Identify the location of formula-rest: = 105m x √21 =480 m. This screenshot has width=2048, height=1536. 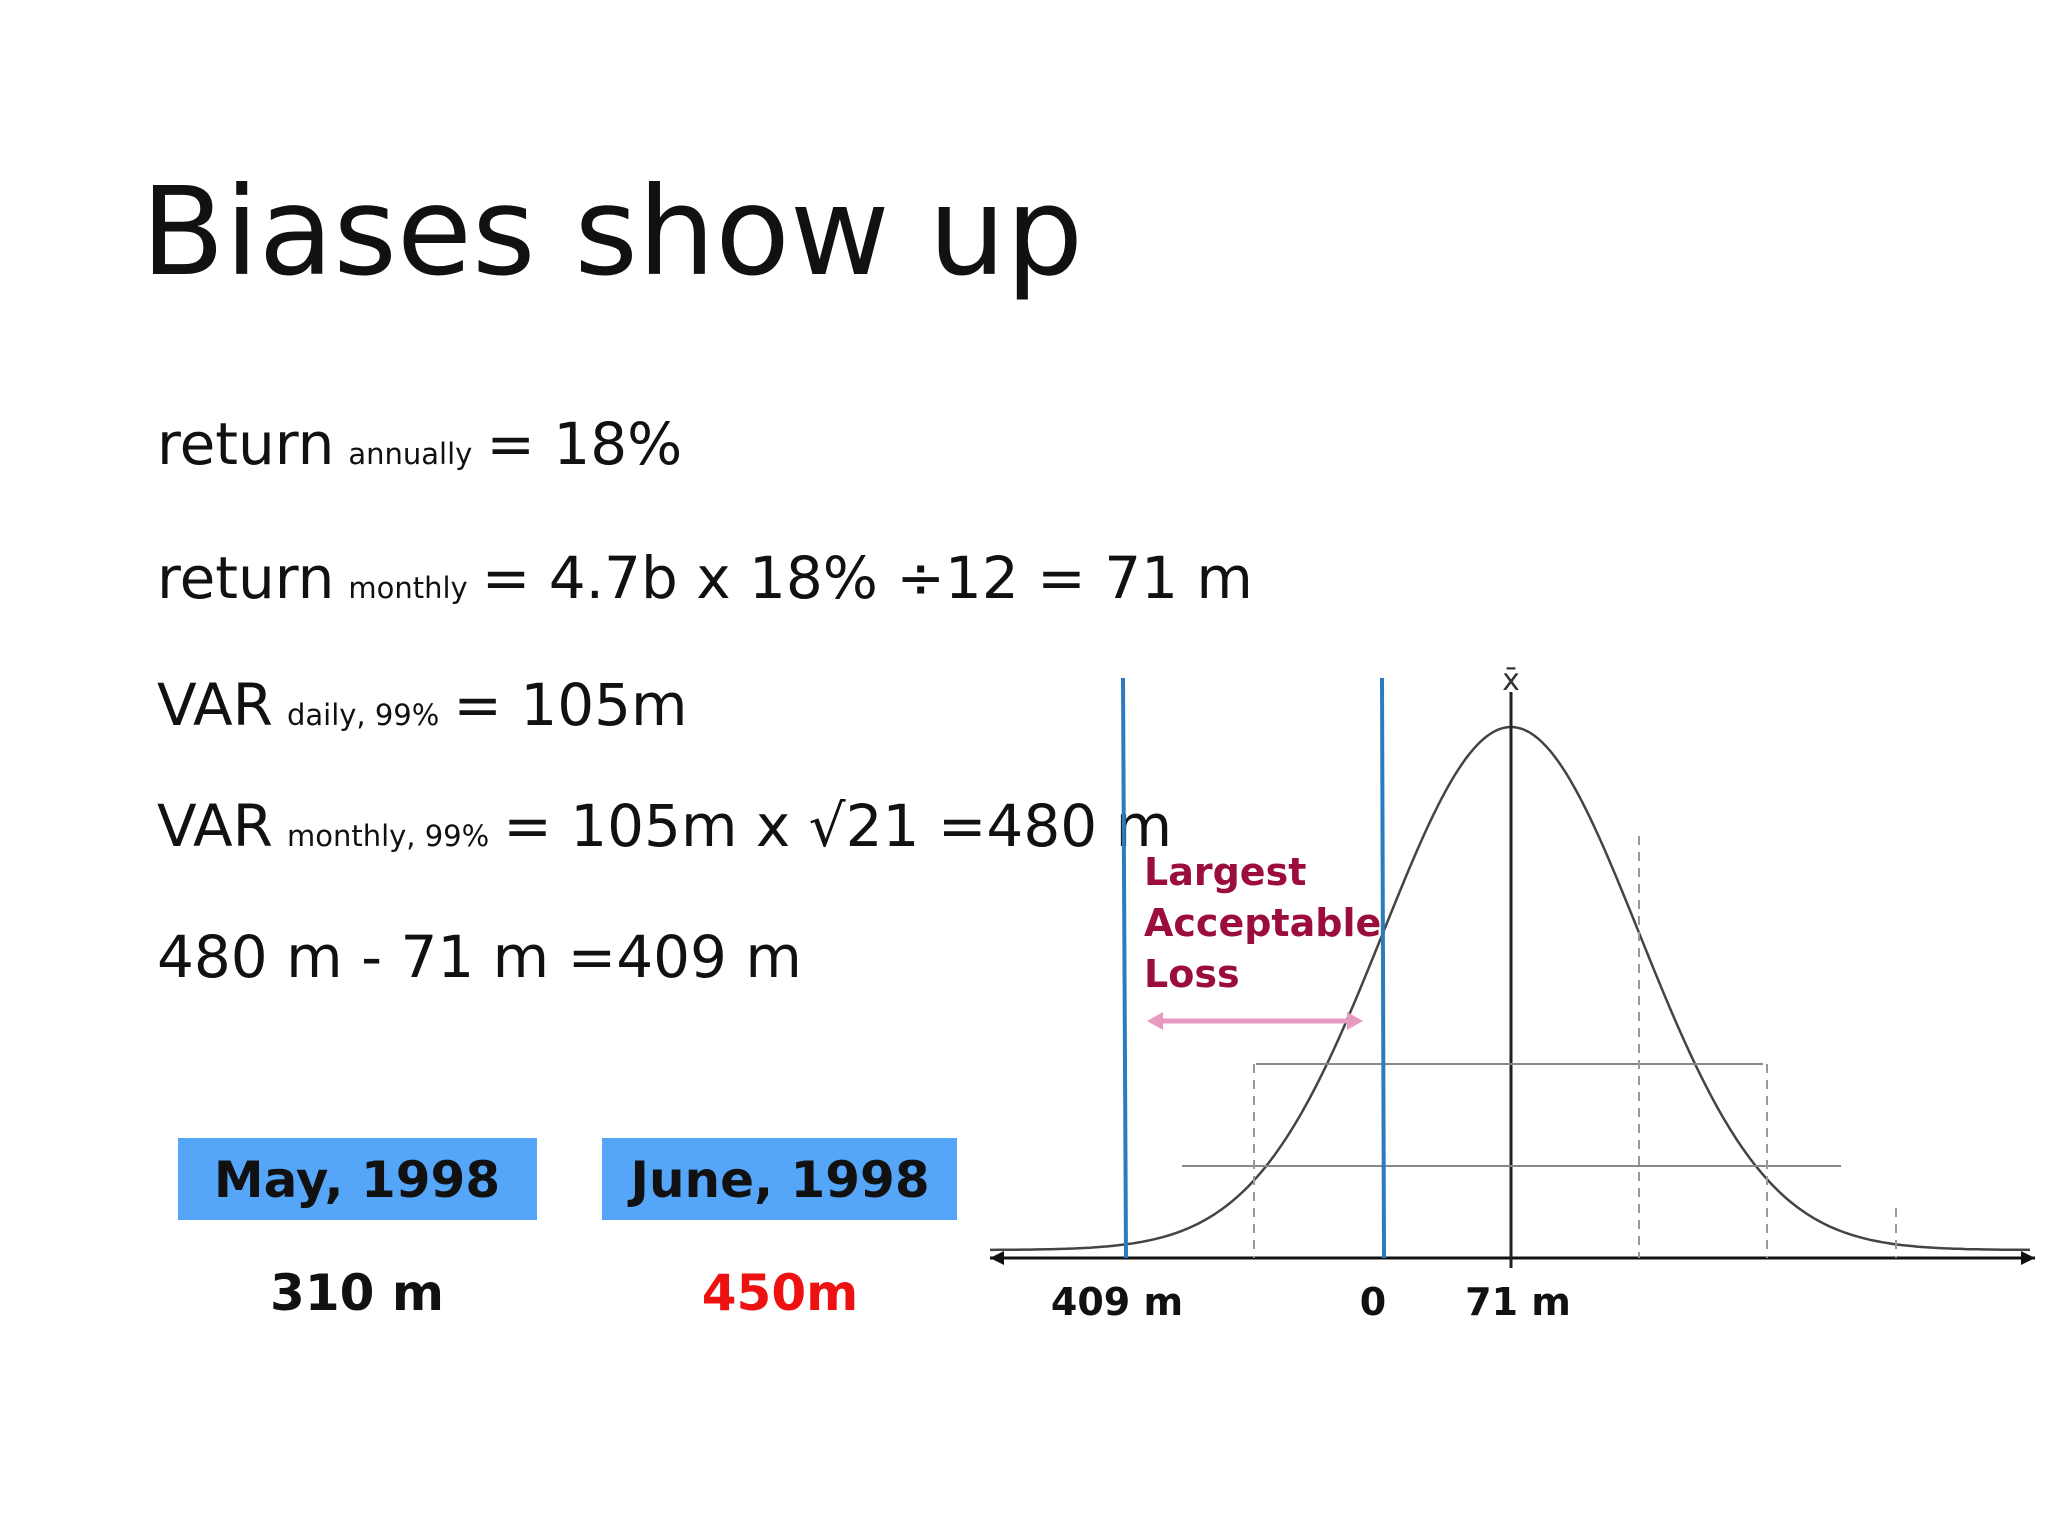
(837, 826).